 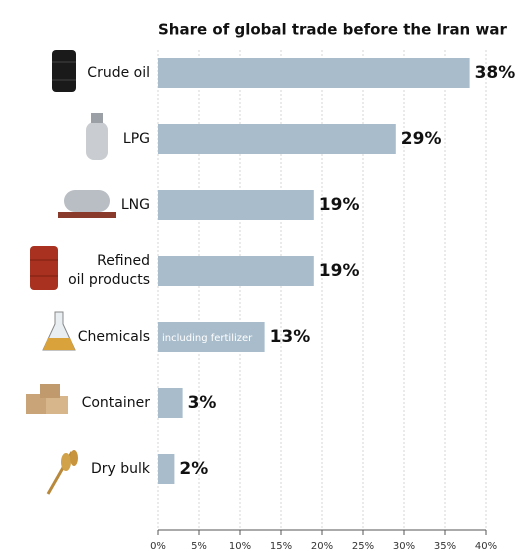 I want to click on gas-cylinder-icon, so click(x=97, y=136).